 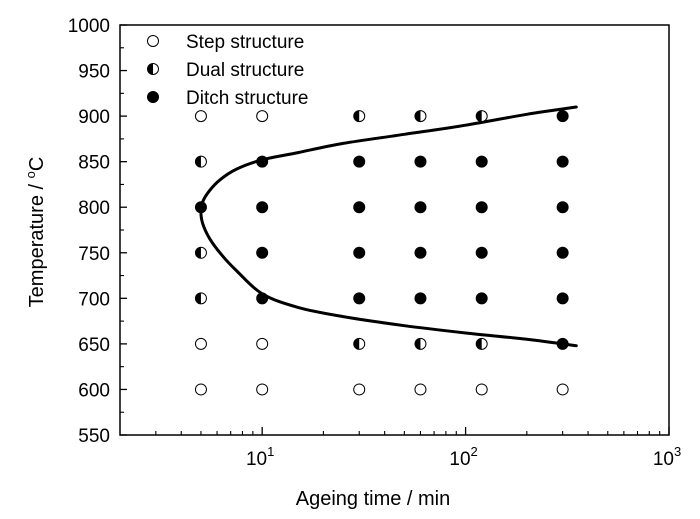 What do you see at coordinates (247, 98) in the screenshot?
I see `legend-label-ditch: Ditch structure` at bounding box center [247, 98].